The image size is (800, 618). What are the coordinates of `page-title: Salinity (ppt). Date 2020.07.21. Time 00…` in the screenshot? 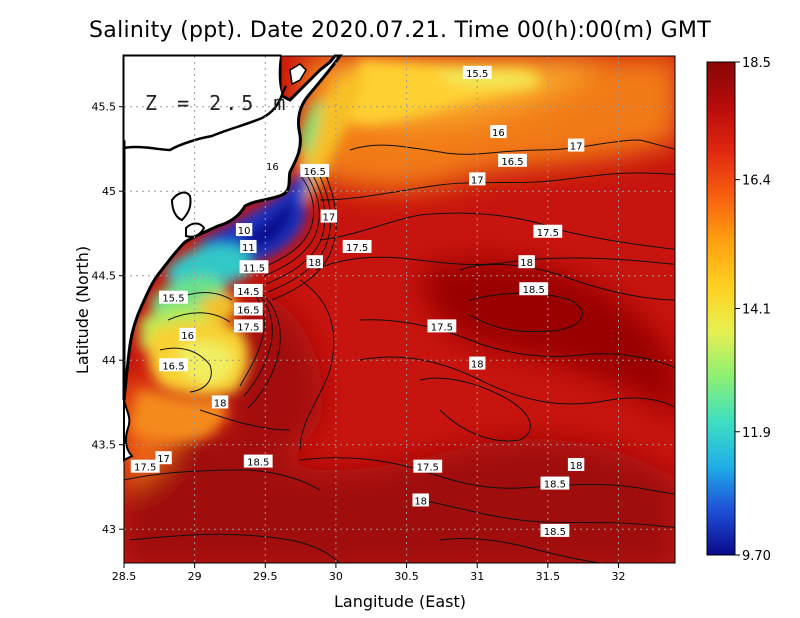 It's located at (400, 30).